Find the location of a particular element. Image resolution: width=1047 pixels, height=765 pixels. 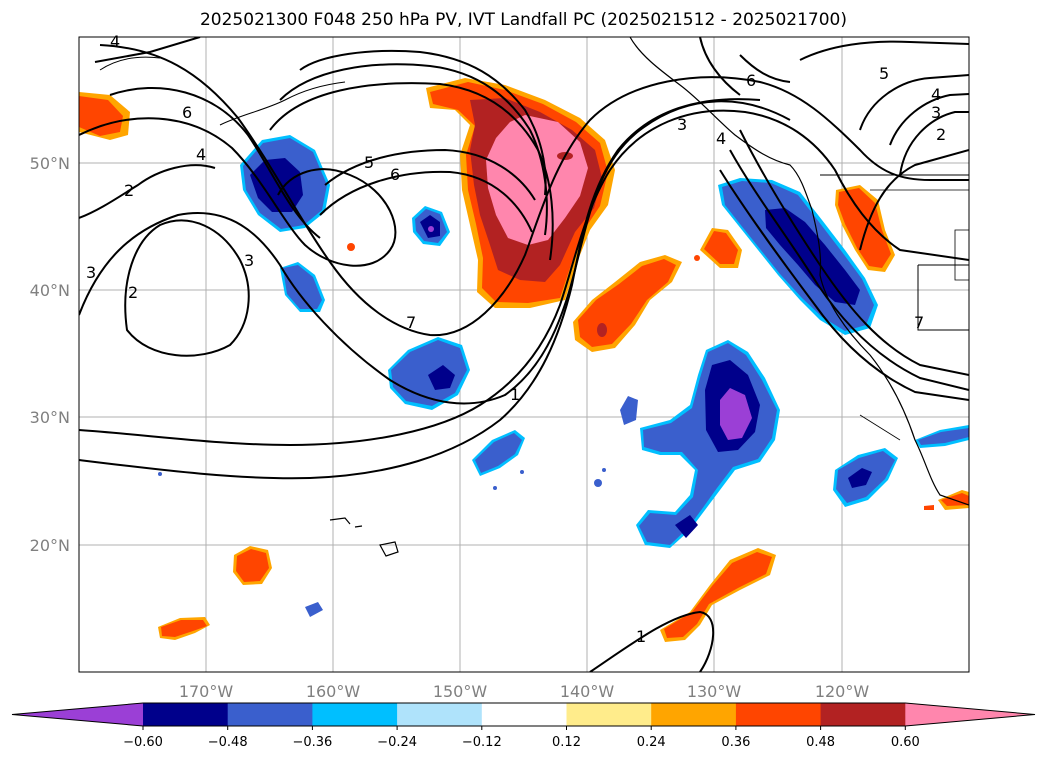

lat-label: 40°N is located at coordinates (50, 290).